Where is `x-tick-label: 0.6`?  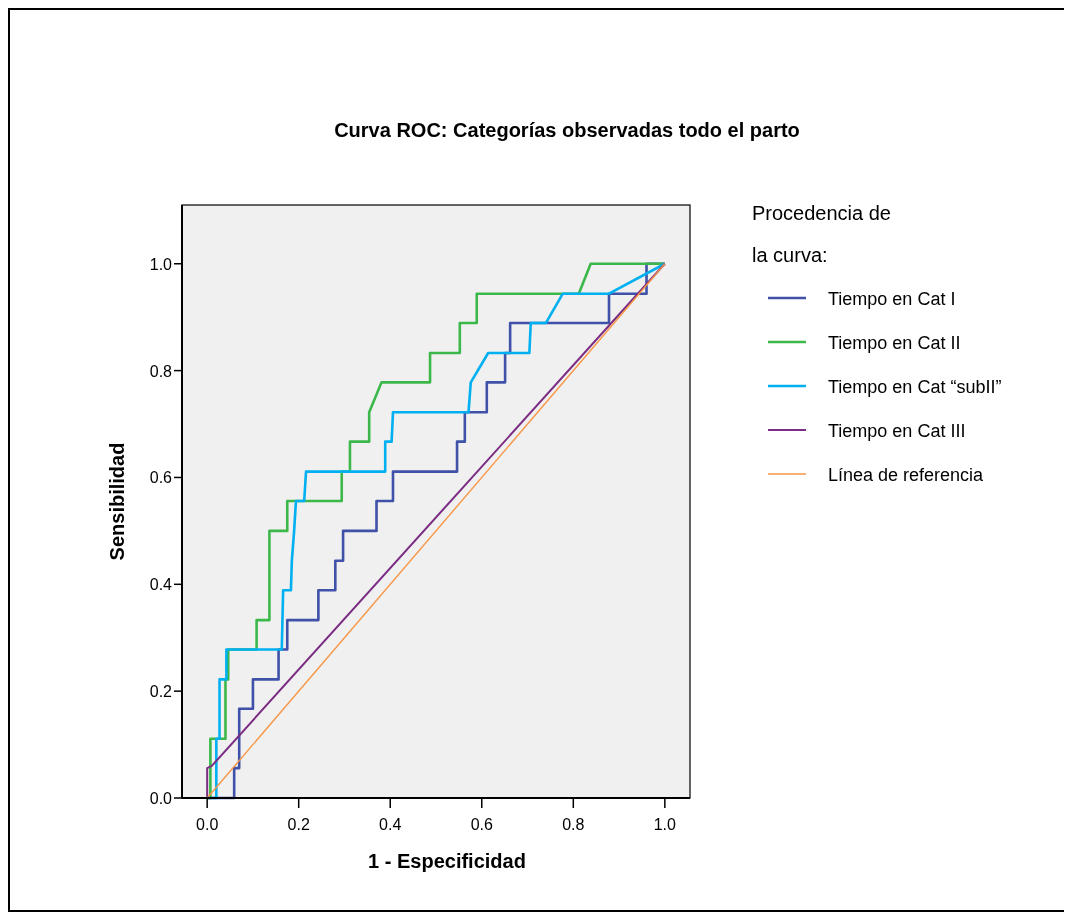
x-tick-label: 0.6 is located at coordinates (481, 824).